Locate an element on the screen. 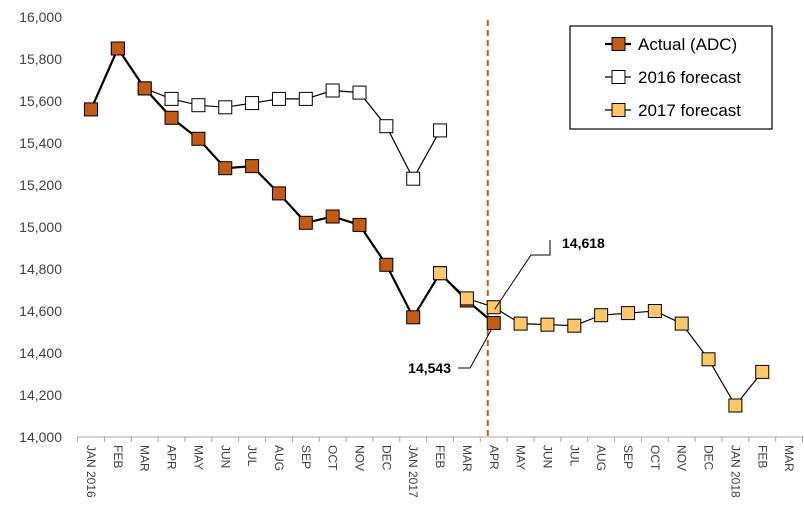 The width and height of the screenshot is (804, 522). x-tick-label: JAN 2018 is located at coordinates (735, 471).